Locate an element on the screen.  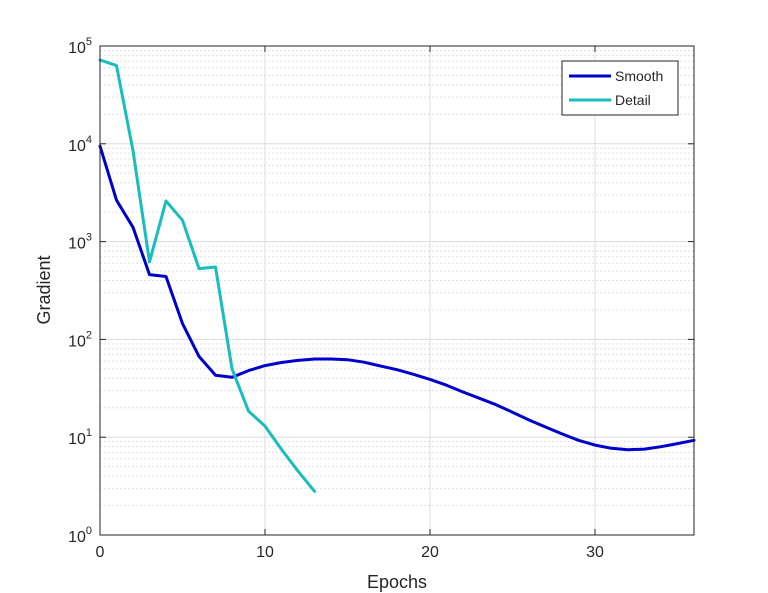
y-tick-label: 10⁰ is located at coordinates (80, 535).